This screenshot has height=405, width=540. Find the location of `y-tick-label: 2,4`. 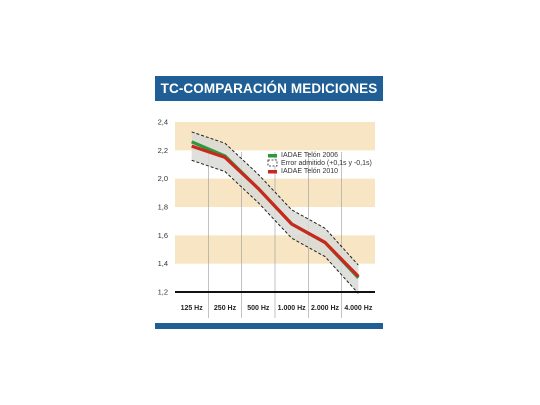

y-tick-label: 2,4 is located at coordinates (163, 122).